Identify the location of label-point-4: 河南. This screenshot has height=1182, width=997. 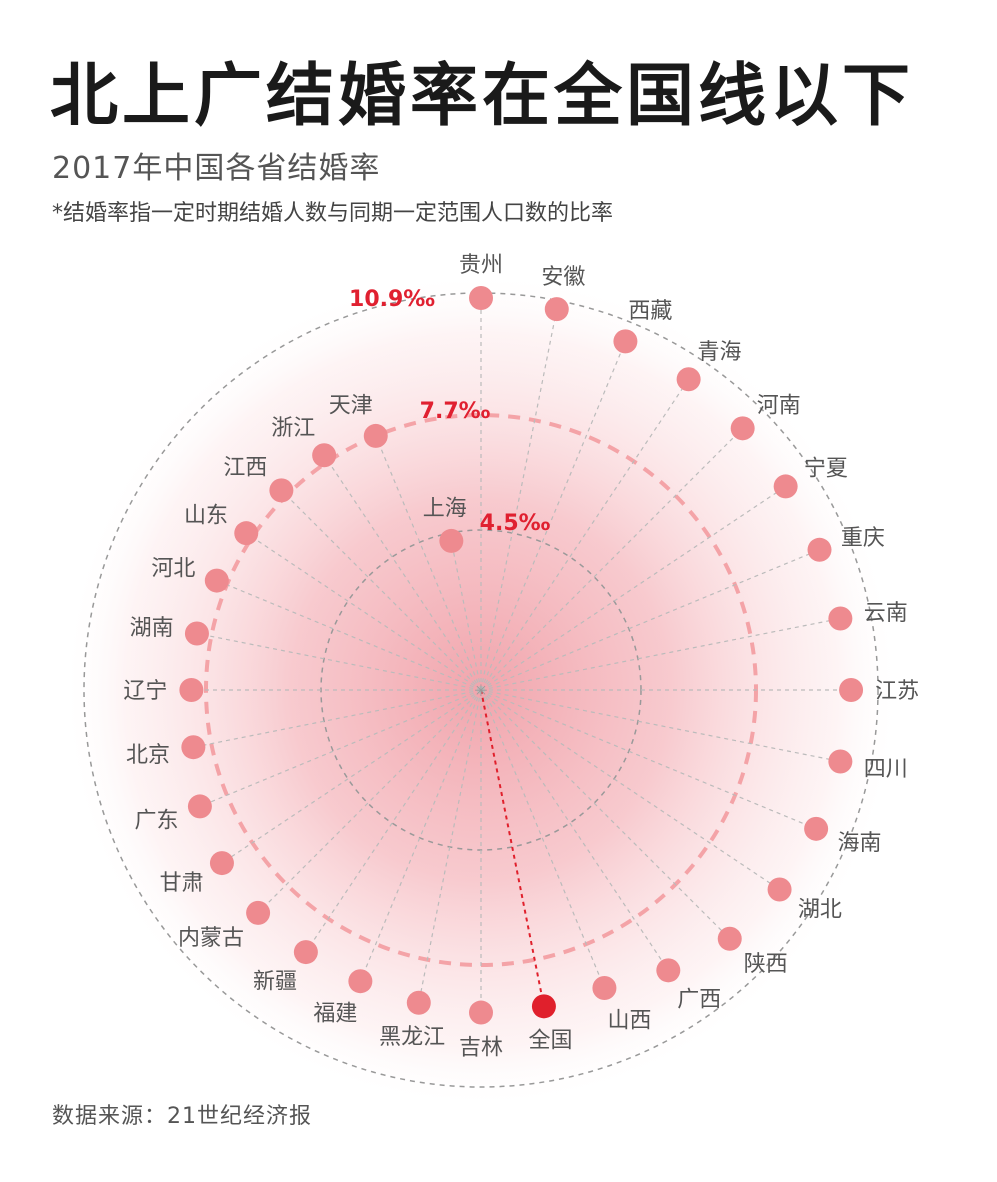
(779, 405).